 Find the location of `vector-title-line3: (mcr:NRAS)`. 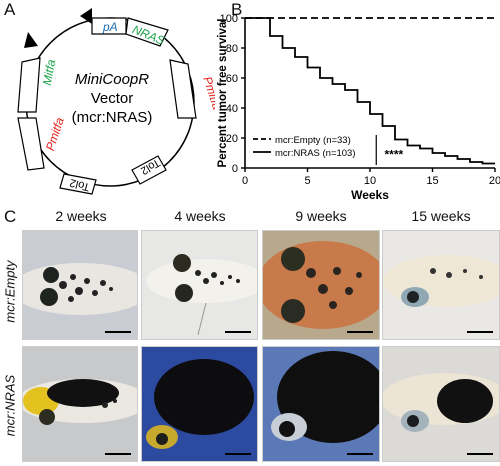

vector-title-line3: (mcr:NRAS) is located at coordinates (112, 117).